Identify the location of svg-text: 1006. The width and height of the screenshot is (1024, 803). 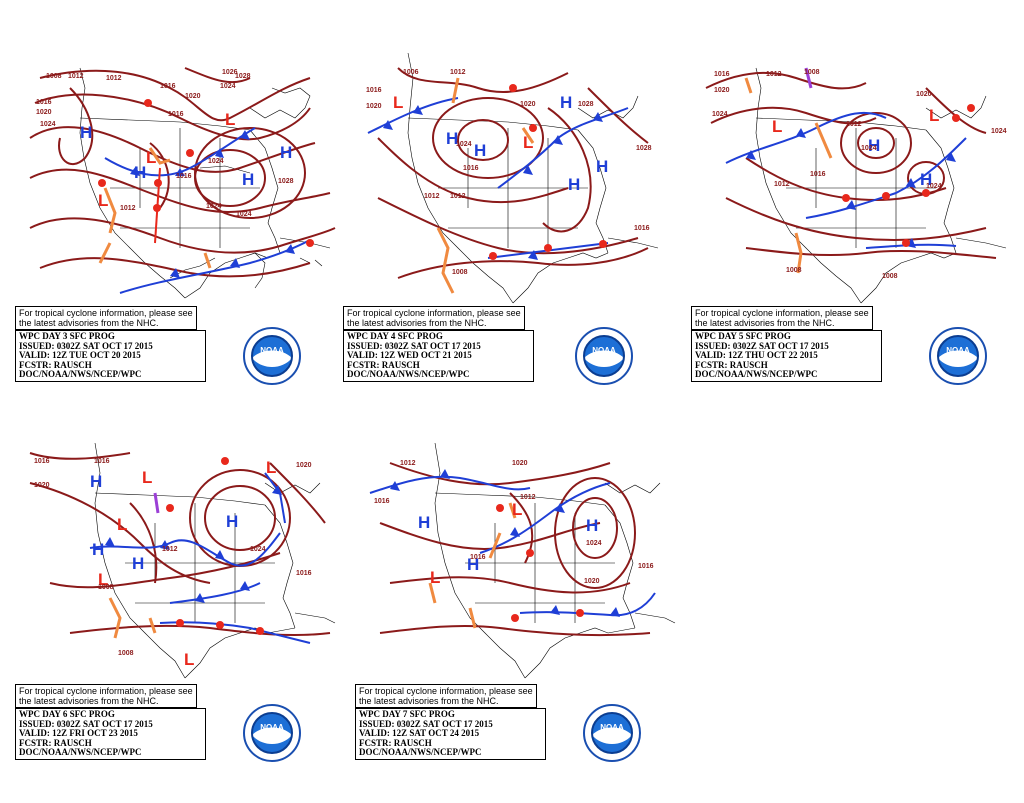
(411, 72).